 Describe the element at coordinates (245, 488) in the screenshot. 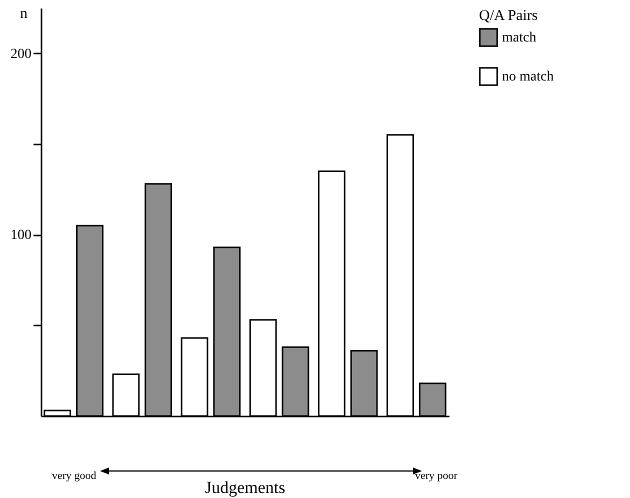

I see `x-axis-title: Judgements` at that location.